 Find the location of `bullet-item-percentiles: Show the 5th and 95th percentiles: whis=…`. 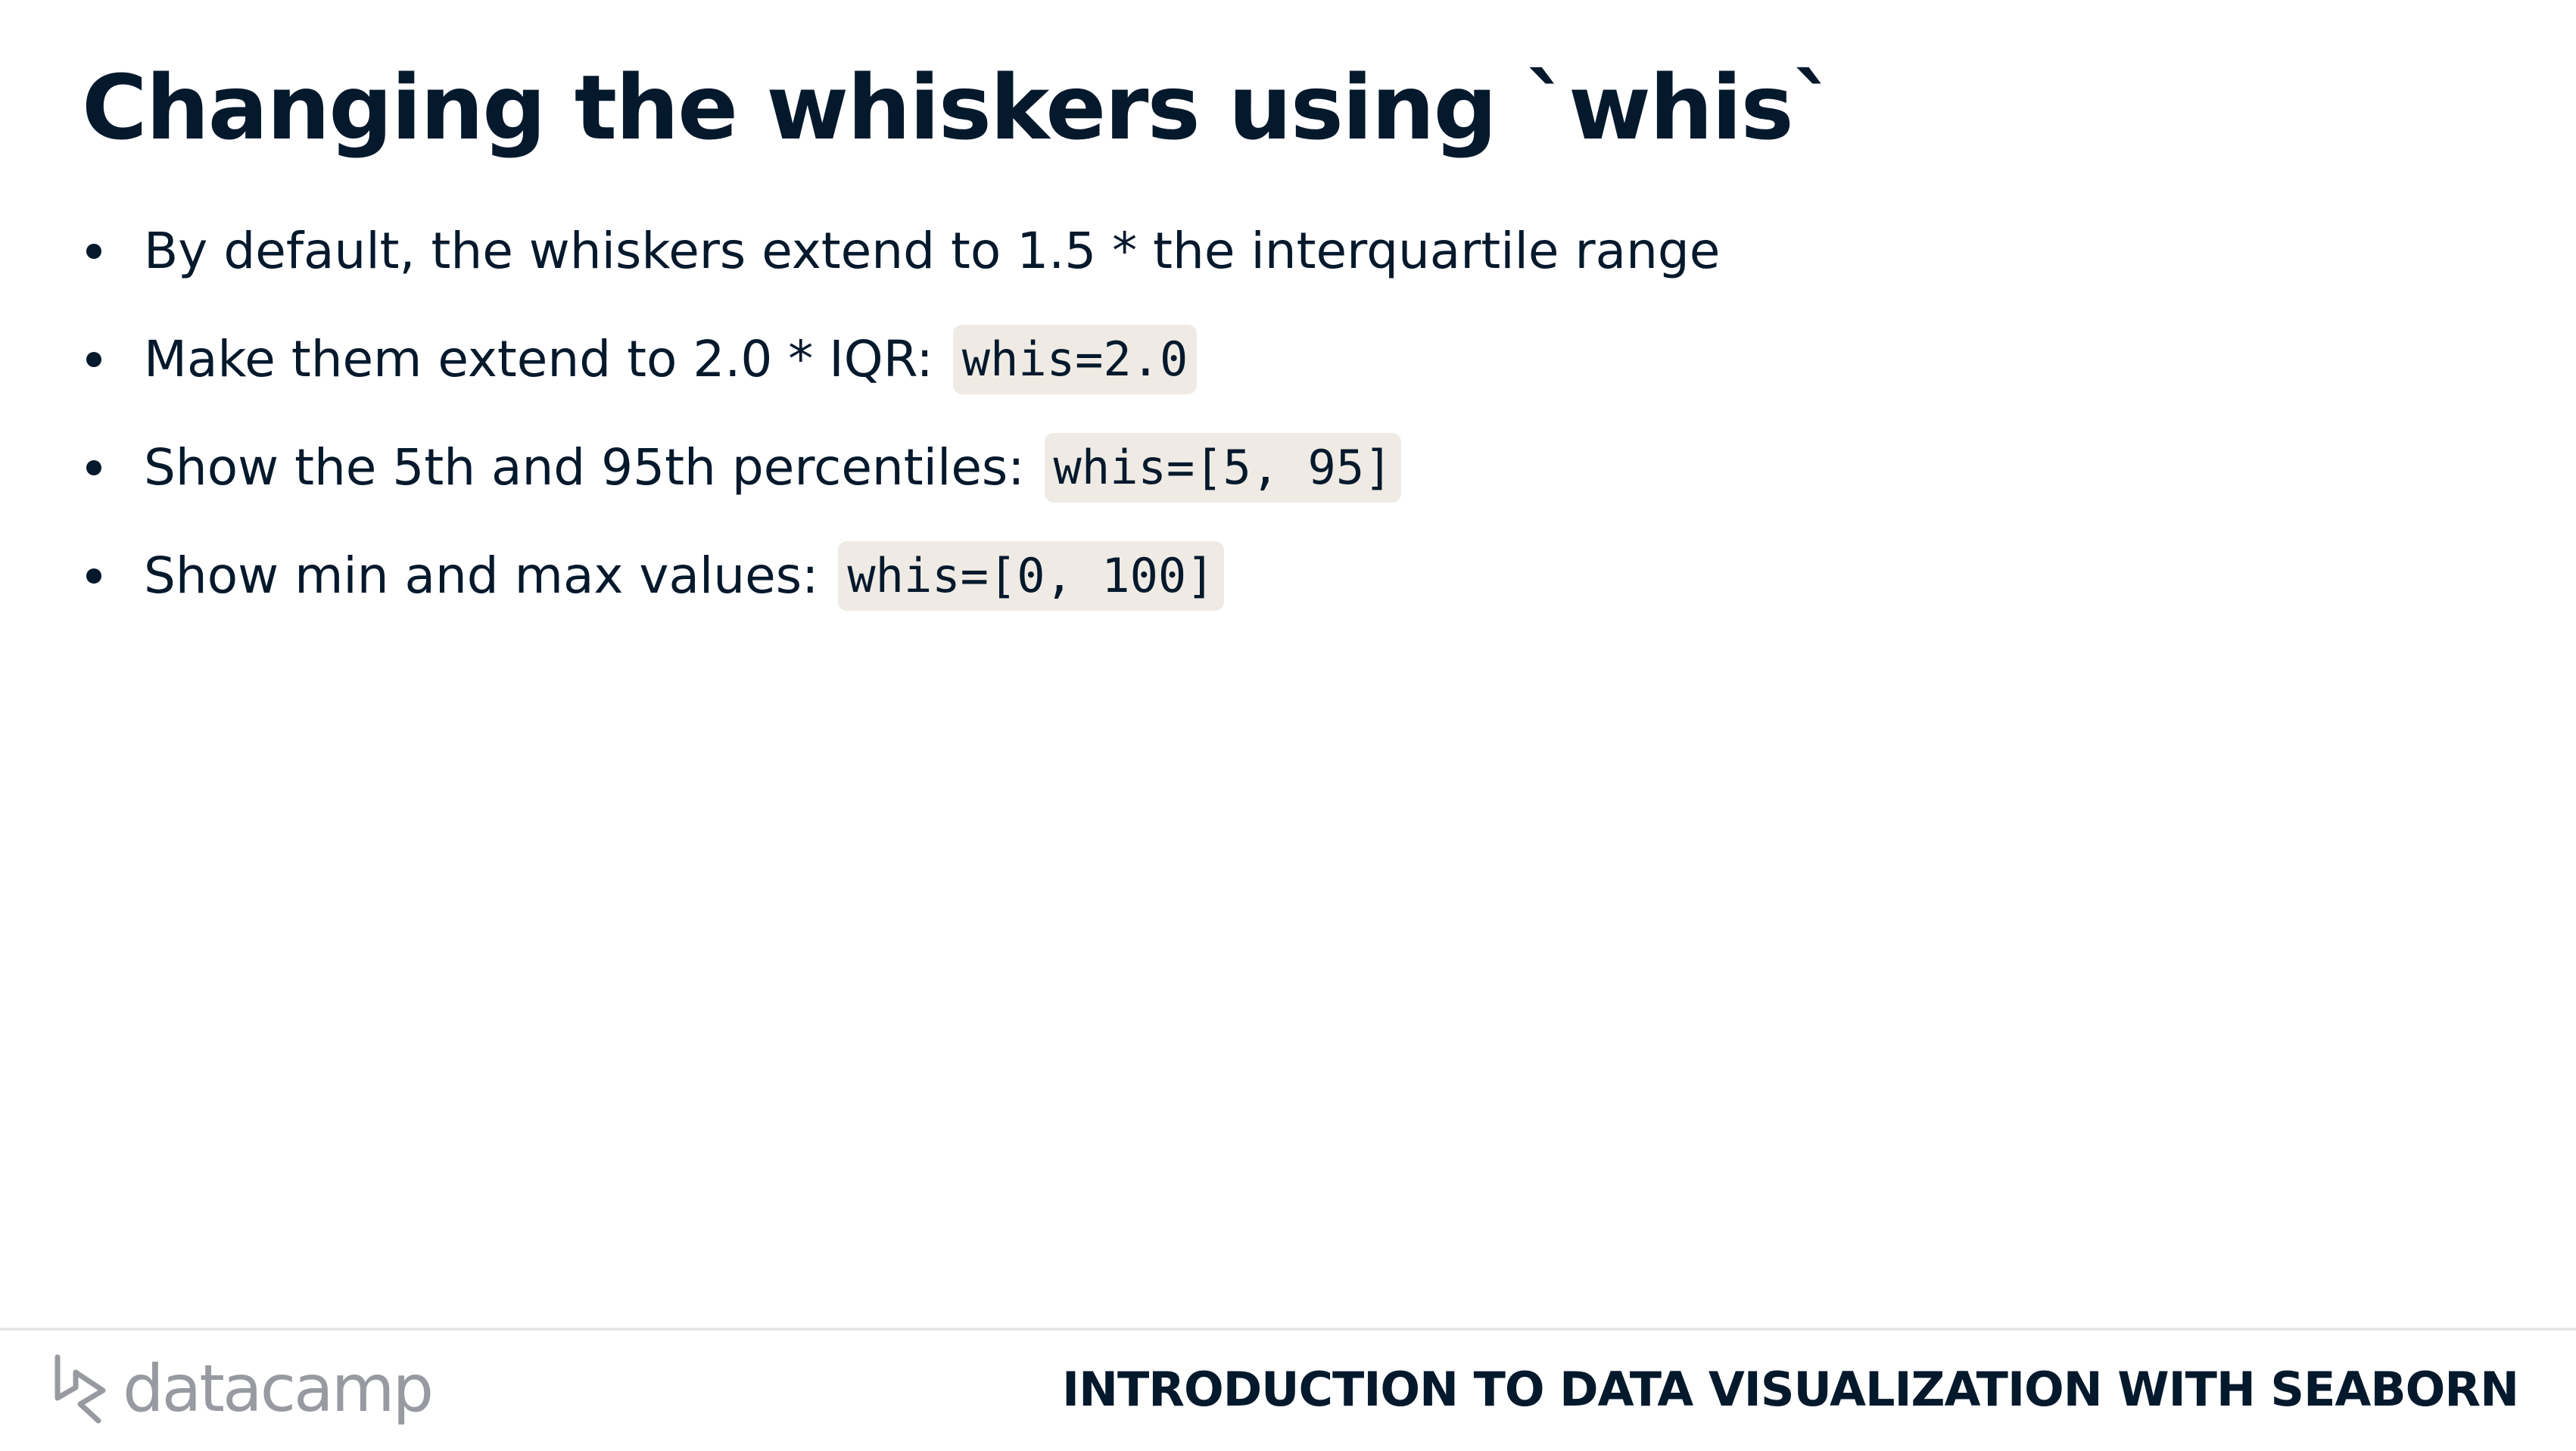

bullet-item-percentiles: Show the 5th and 95th percentiles: whis=… is located at coordinates (901, 467).